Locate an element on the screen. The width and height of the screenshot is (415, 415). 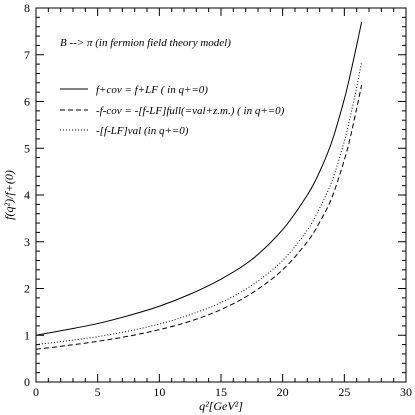
x-tick-label: 10 is located at coordinates (159, 392).